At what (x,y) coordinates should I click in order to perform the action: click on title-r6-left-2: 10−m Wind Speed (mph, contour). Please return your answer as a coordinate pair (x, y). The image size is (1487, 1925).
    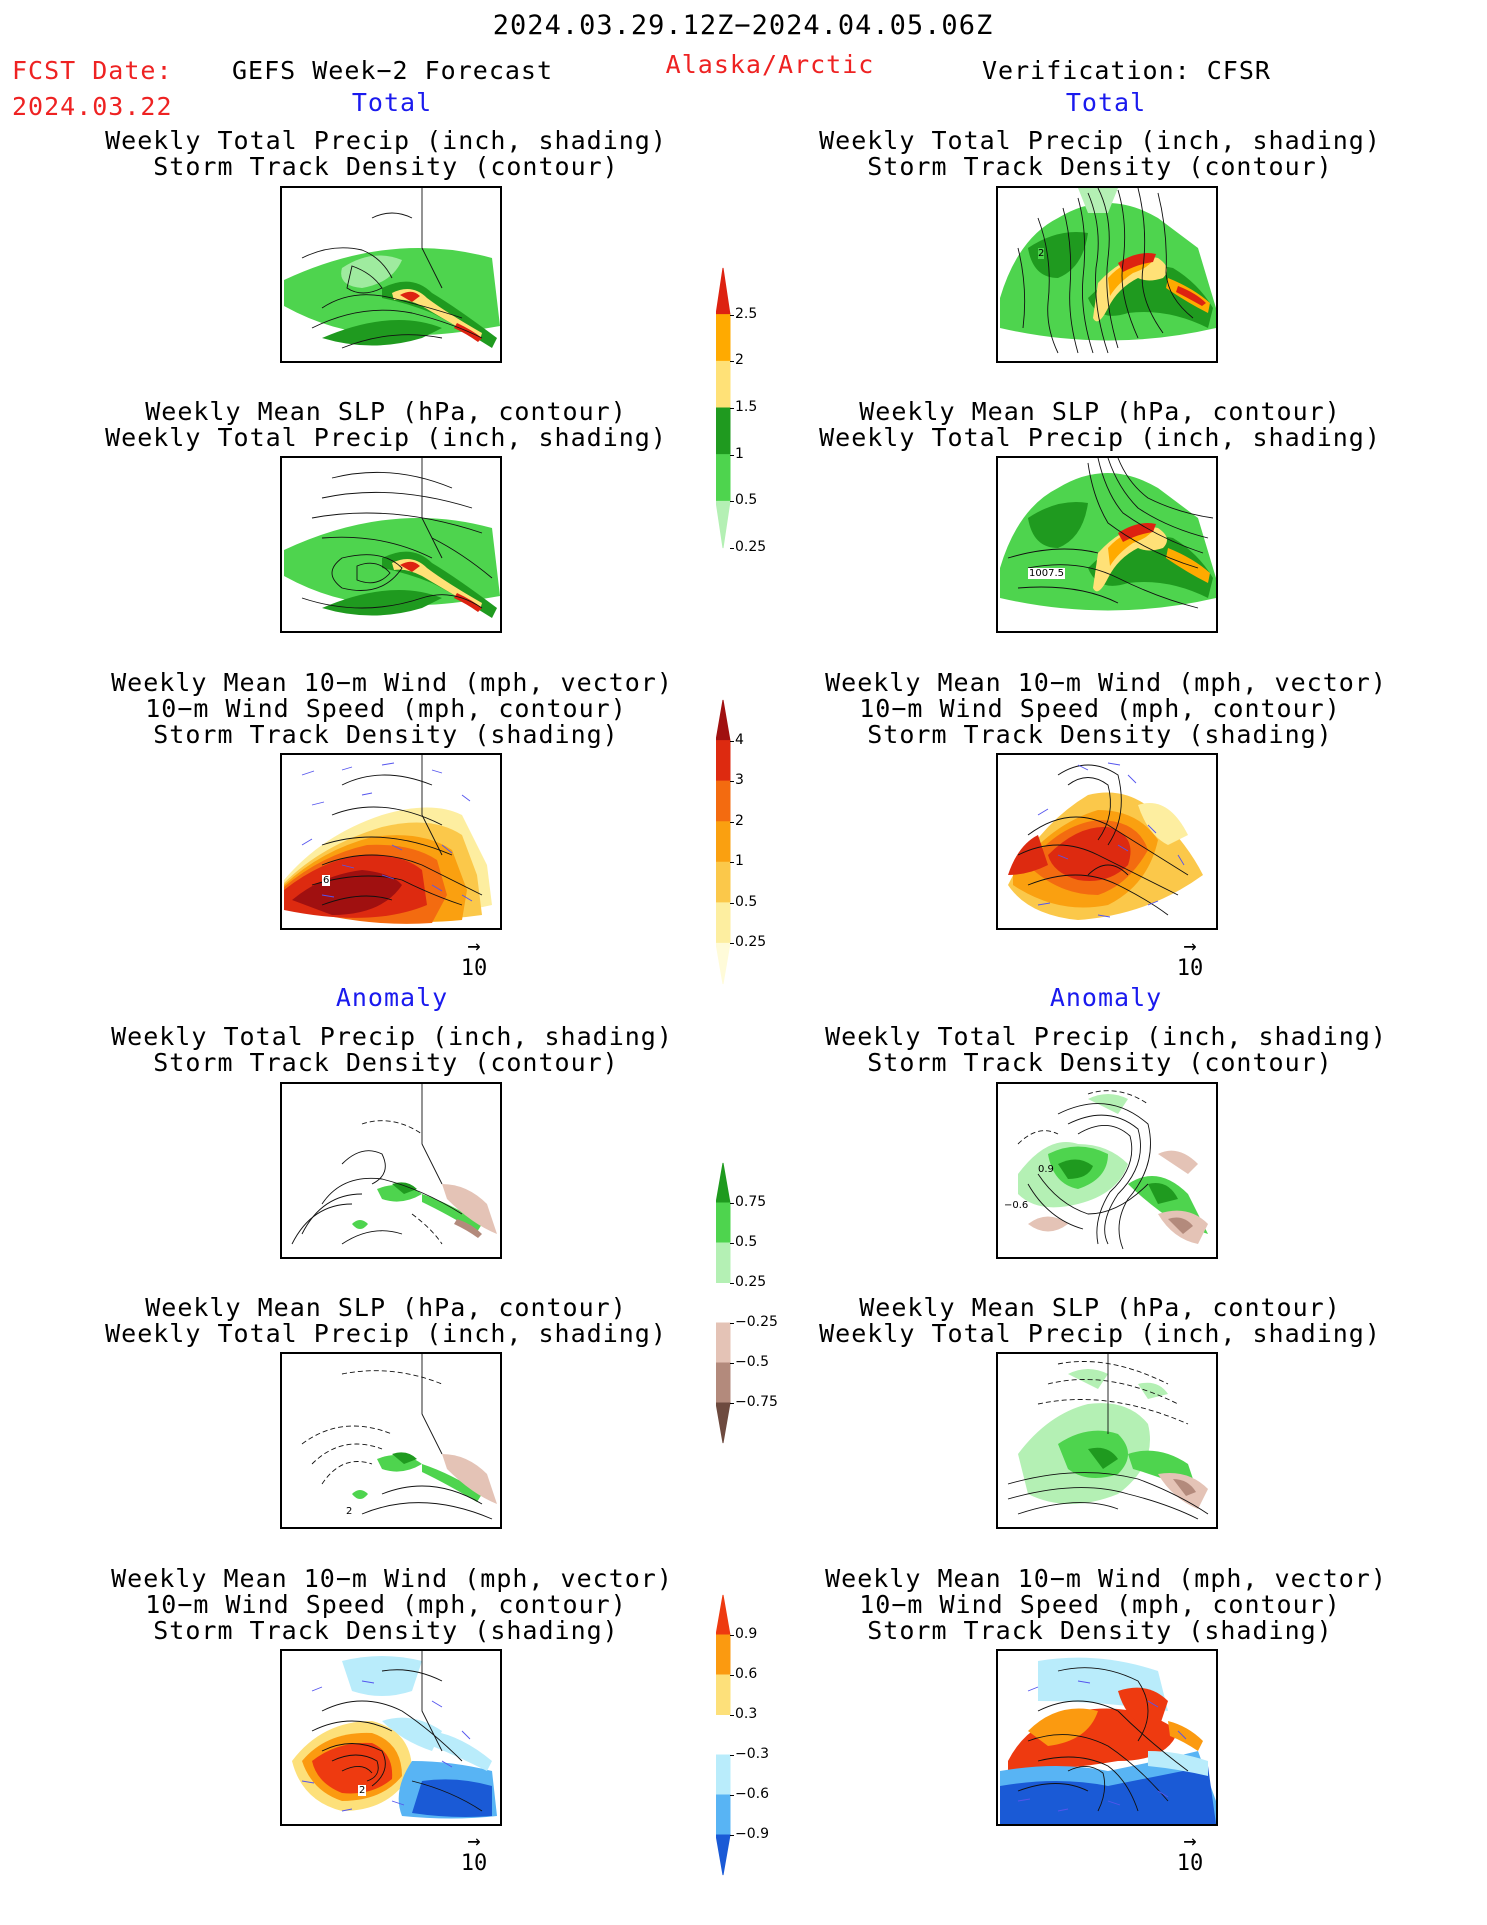
    Looking at the image, I should click on (386, 1604).